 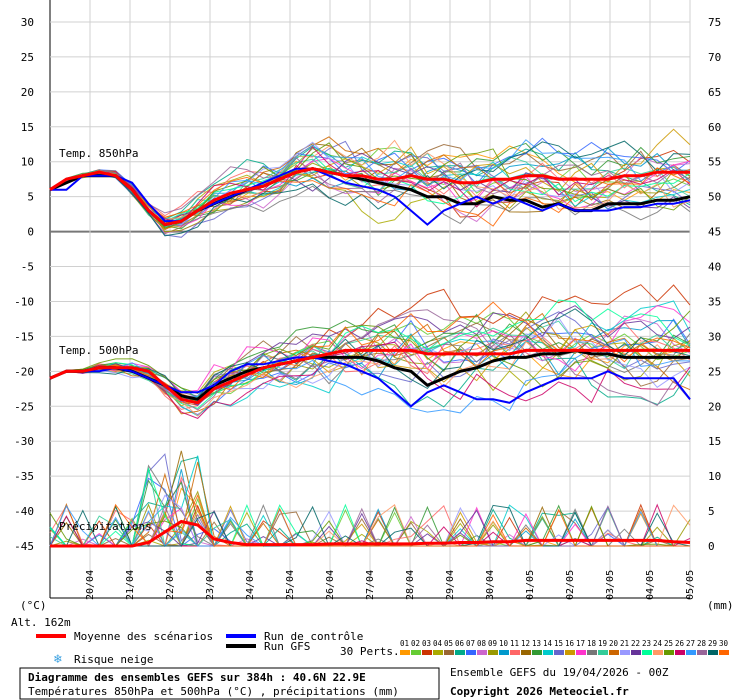 What do you see at coordinates (525, 643) in the screenshot?
I see `pert-legend-label: 12` at bounding box center [525, 643].